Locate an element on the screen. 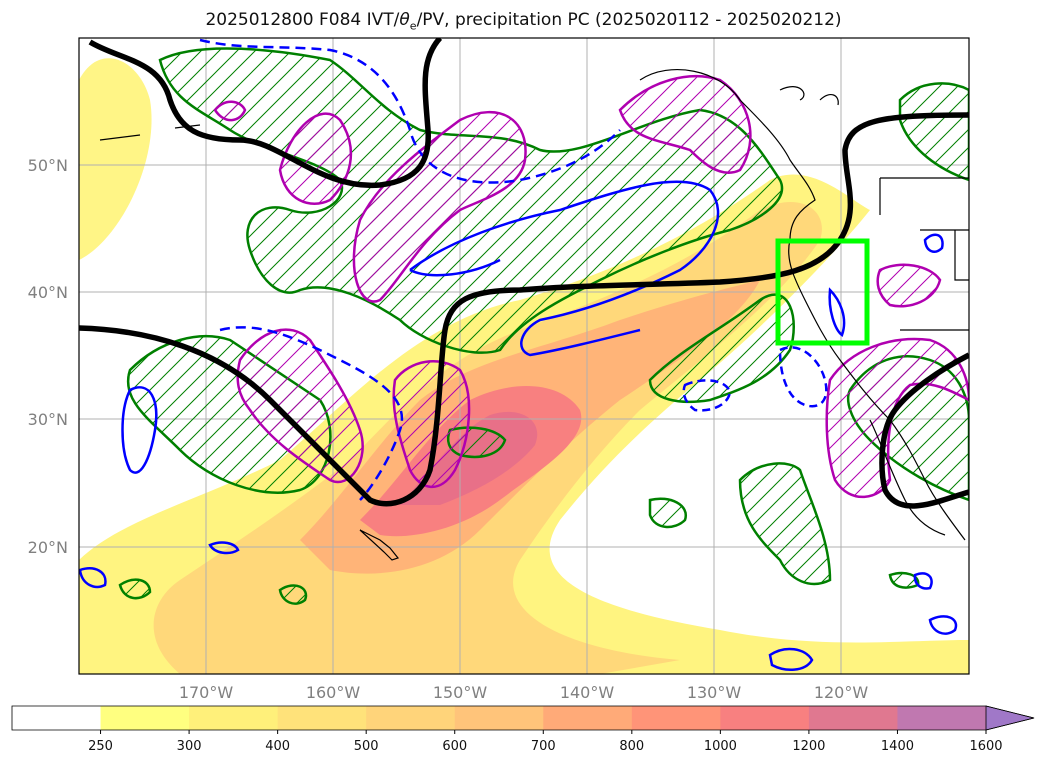  lon-label-130w: 130°W is located at coordinates (714, 692).